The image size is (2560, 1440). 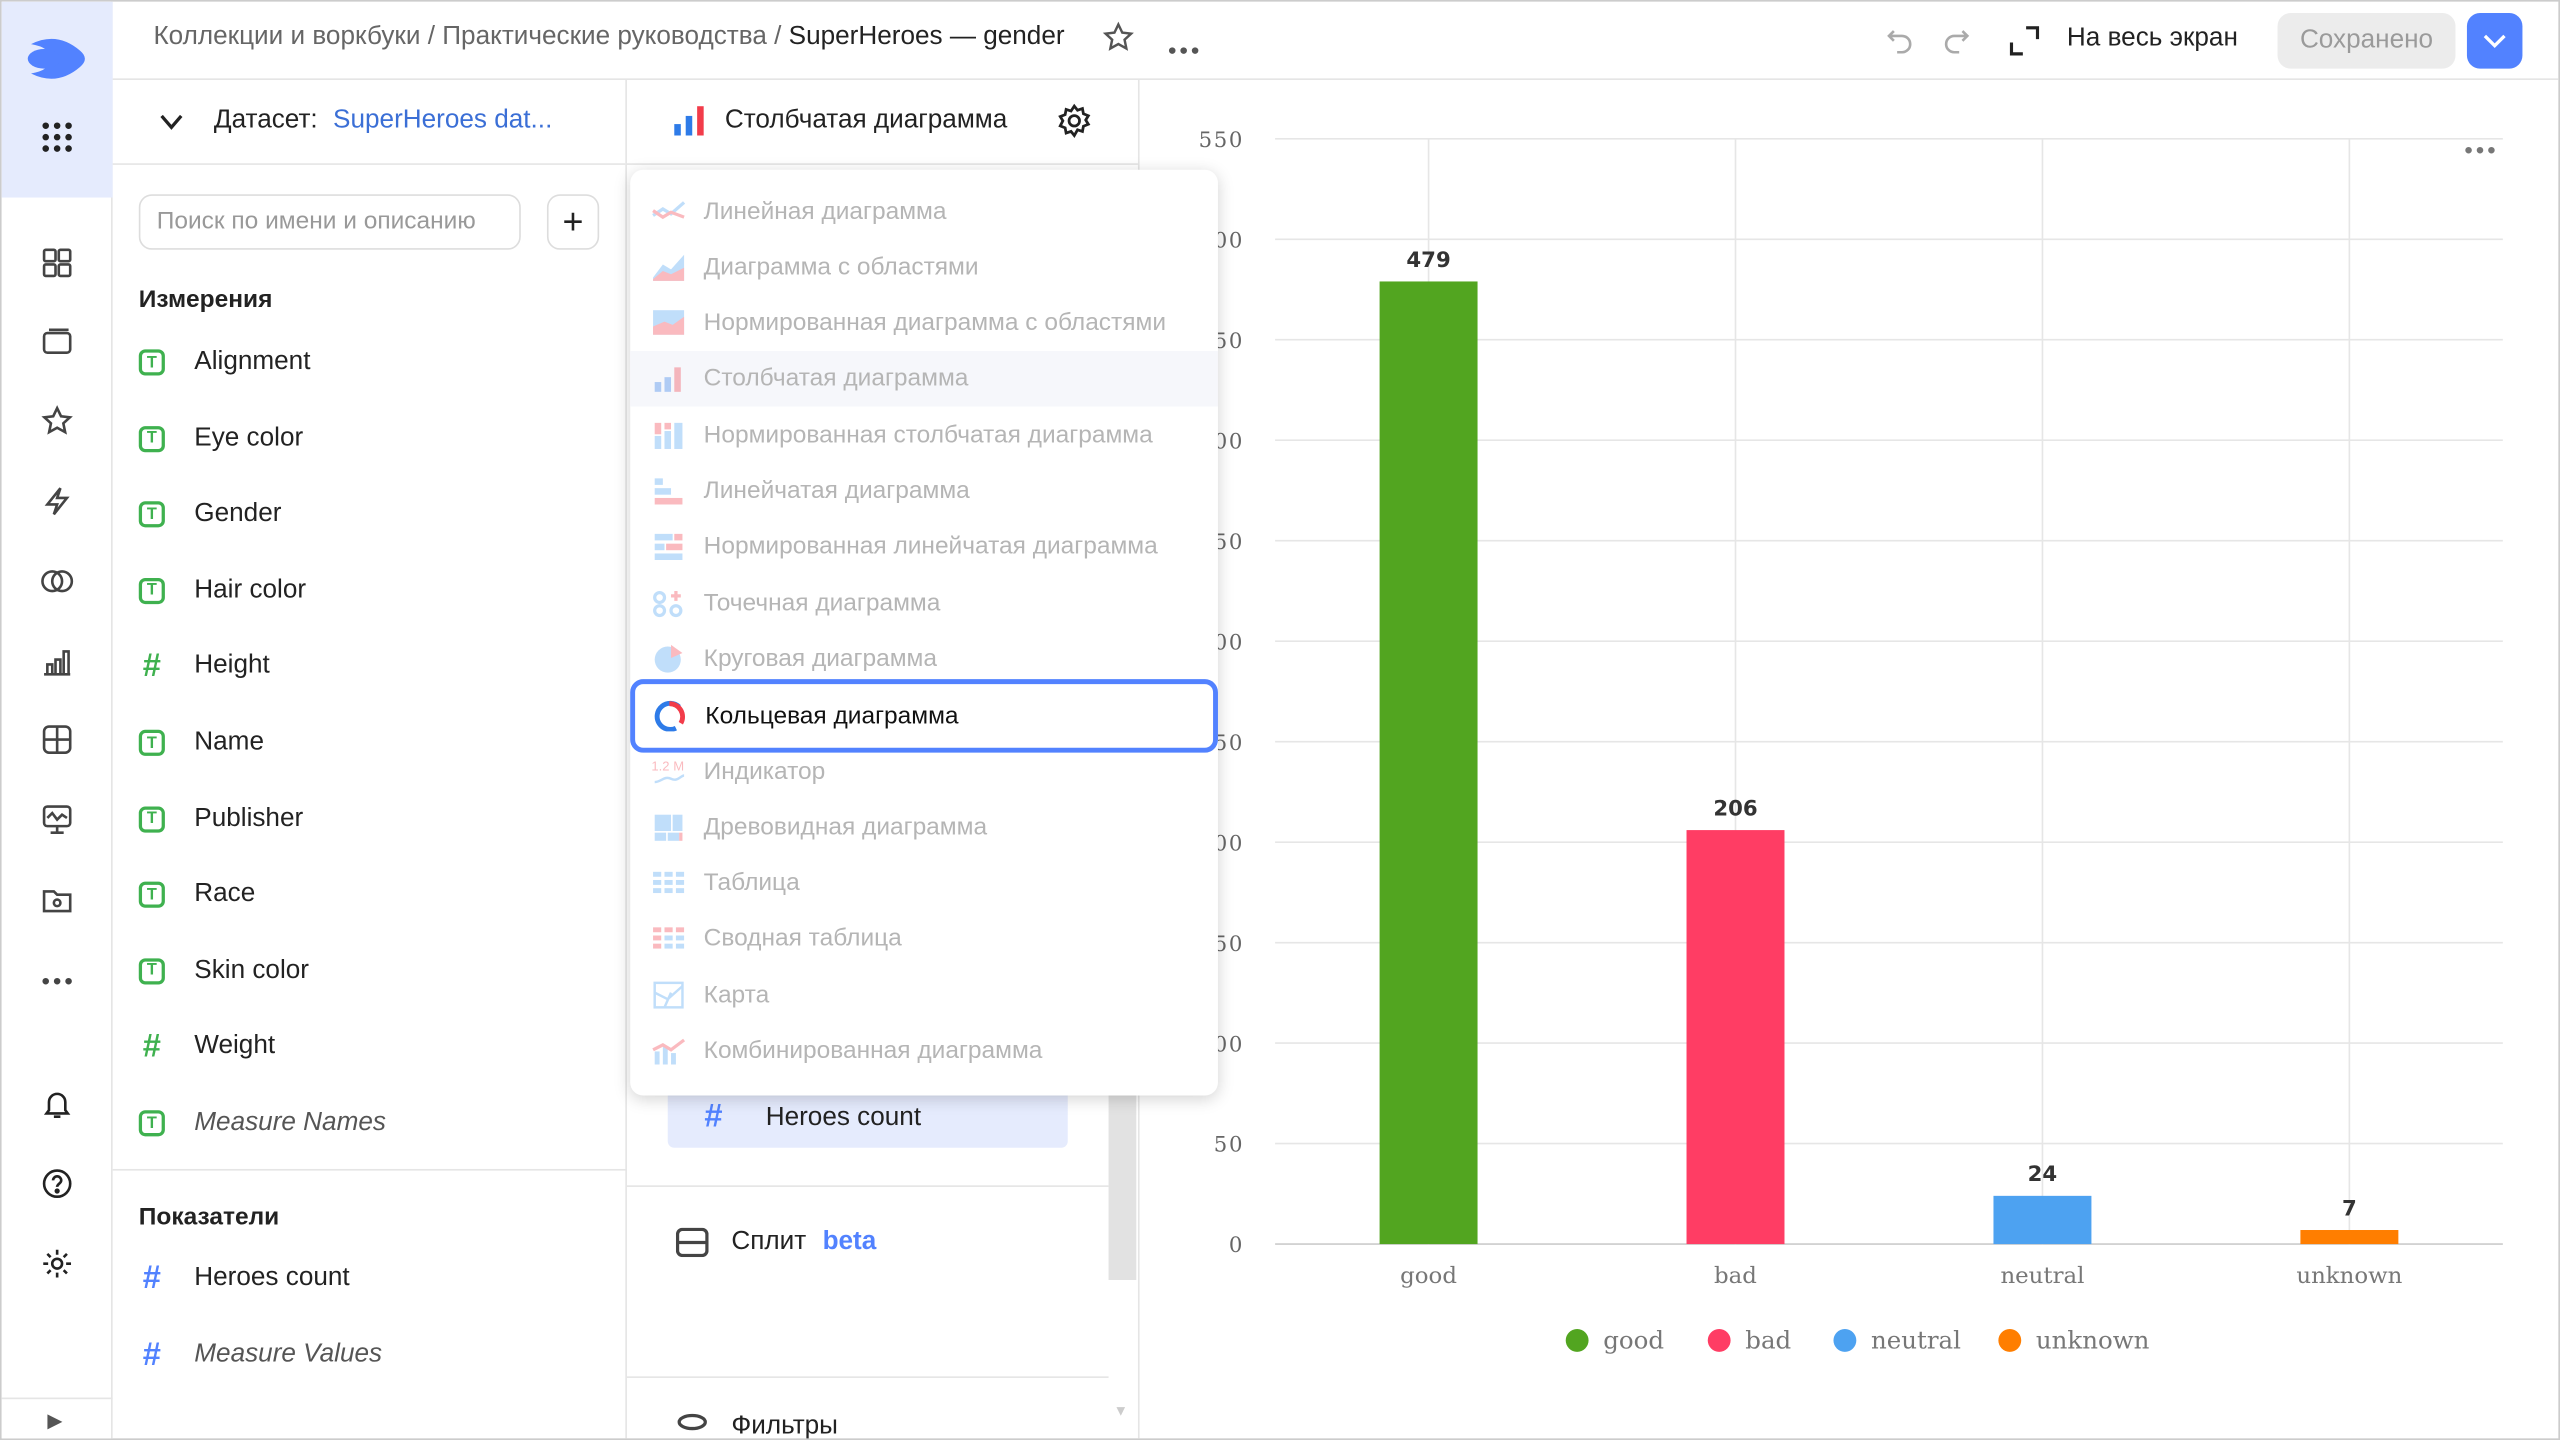 What do you see at coordinates (668, 658) in the screenshot?
I see `pie-chart-icon` at bounding box center [668, 658].